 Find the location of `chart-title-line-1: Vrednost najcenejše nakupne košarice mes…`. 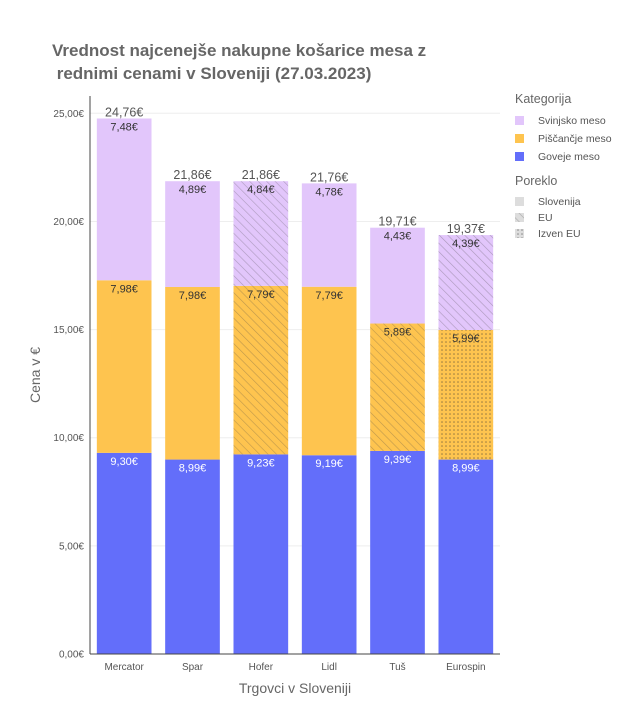

chart-title-line-1: Vrednost najcenejše nakupne košarice mes… is located at coordinates (239, 50).